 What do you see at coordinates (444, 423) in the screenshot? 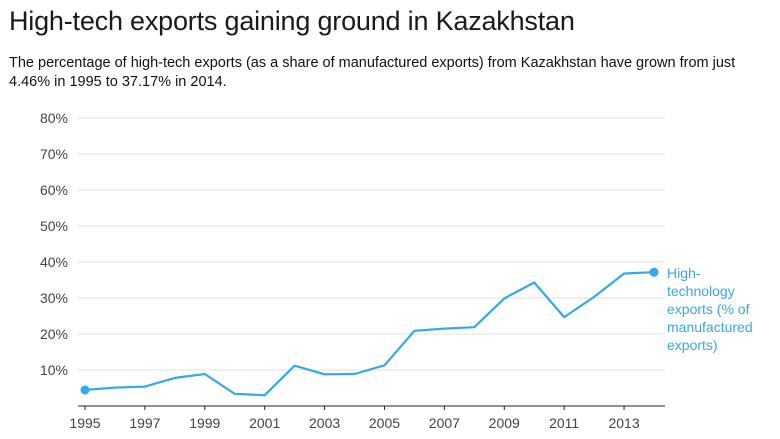
I see `x-tick-label: 2007` at bounding box center [444, 423].